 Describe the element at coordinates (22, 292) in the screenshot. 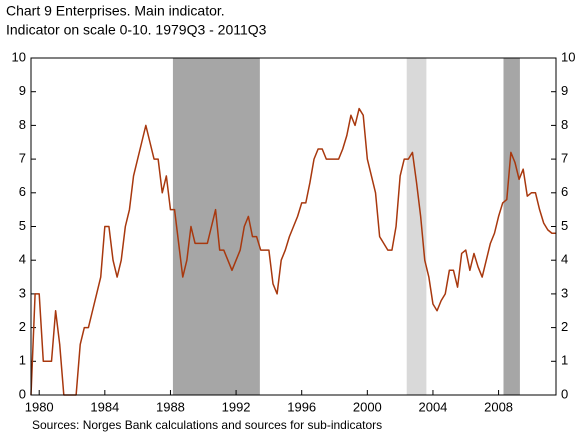

I see `y-tick-label: 3` at that location.